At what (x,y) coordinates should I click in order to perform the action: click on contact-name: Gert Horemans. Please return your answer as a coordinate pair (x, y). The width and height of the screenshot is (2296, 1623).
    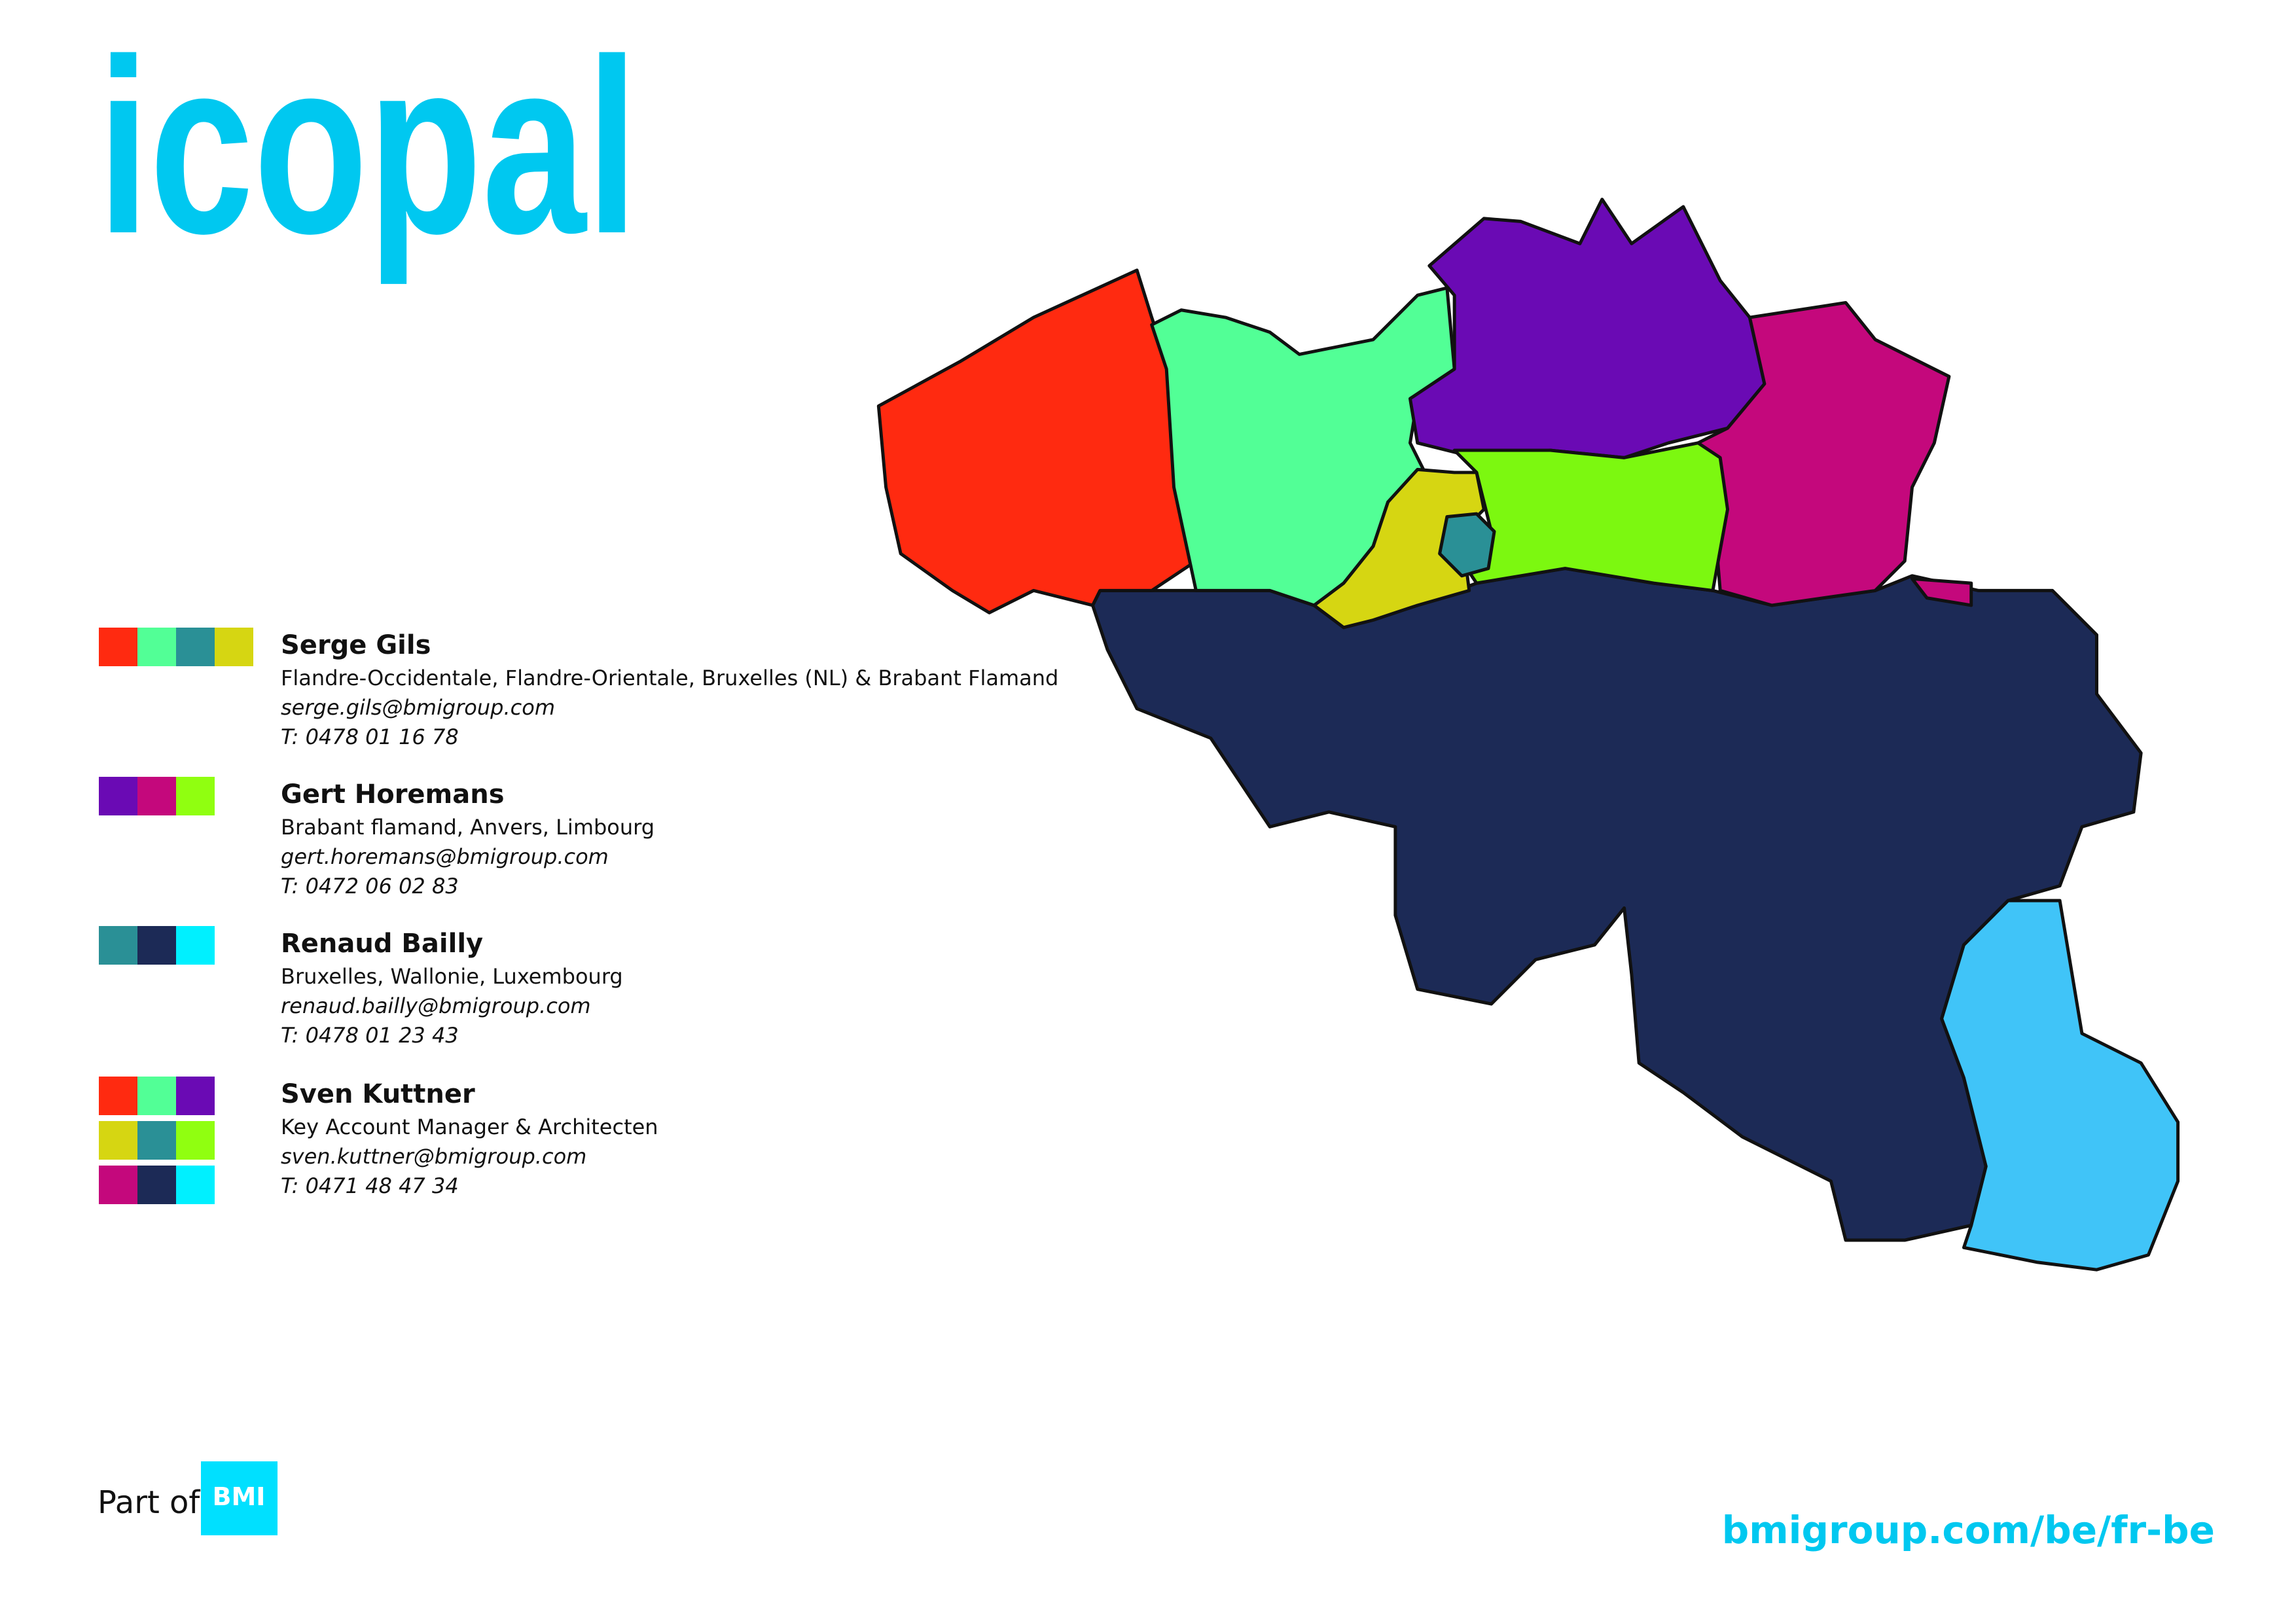
    Looking at the image, I should click on (393, 794).